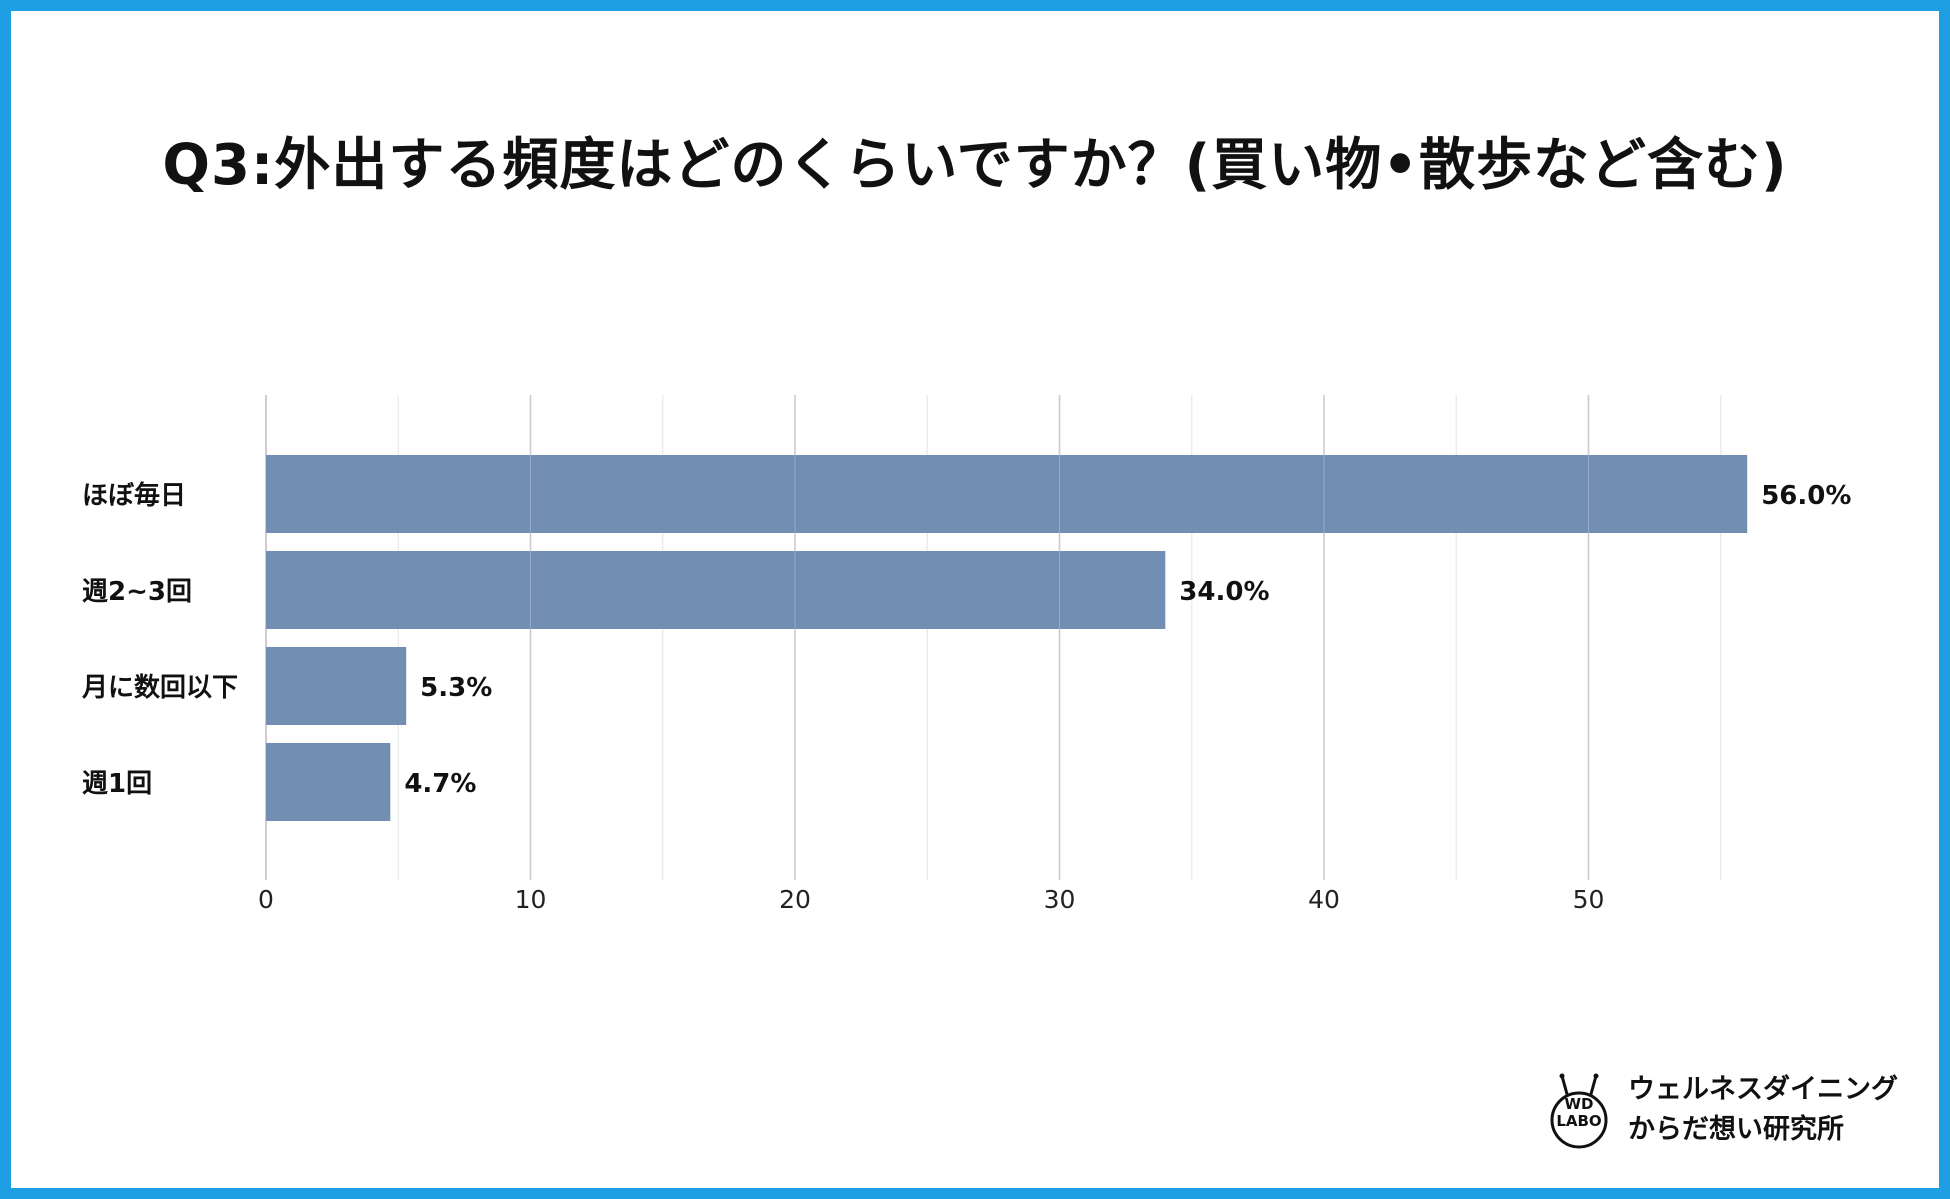 The width and height of the screenshot is (1950, 1199). I want to click on x-tick-label-10: 10, so click(531, 899).